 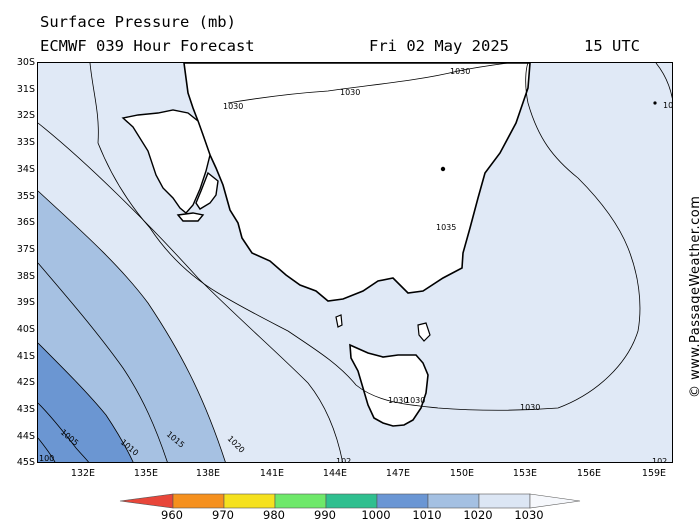 What do you see at coordinates (439, 46) in the screenshot?
I see `forecast-date: Fri 02 May 2025` at bounding box center [439, 46].